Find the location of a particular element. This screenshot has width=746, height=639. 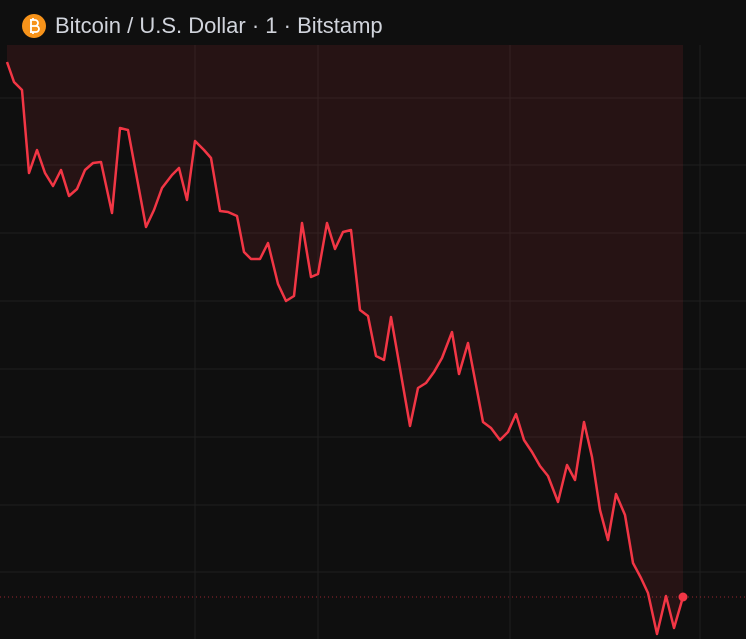

symbol-icon is located at coordinates (34, 26).